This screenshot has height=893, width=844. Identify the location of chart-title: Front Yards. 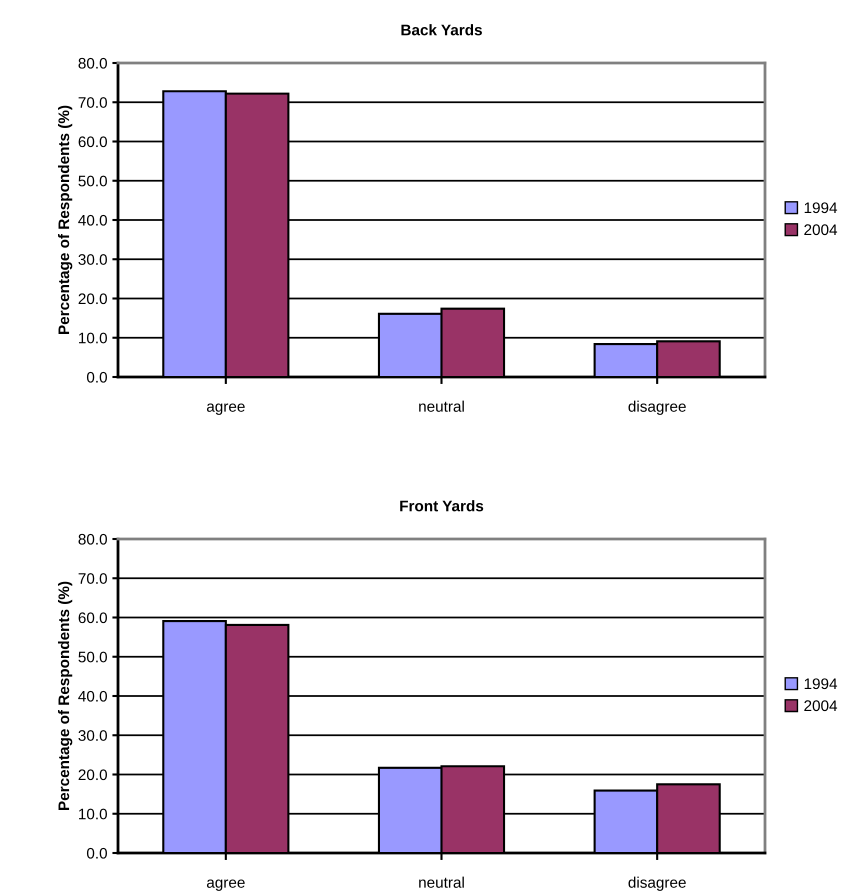
(442, 506).